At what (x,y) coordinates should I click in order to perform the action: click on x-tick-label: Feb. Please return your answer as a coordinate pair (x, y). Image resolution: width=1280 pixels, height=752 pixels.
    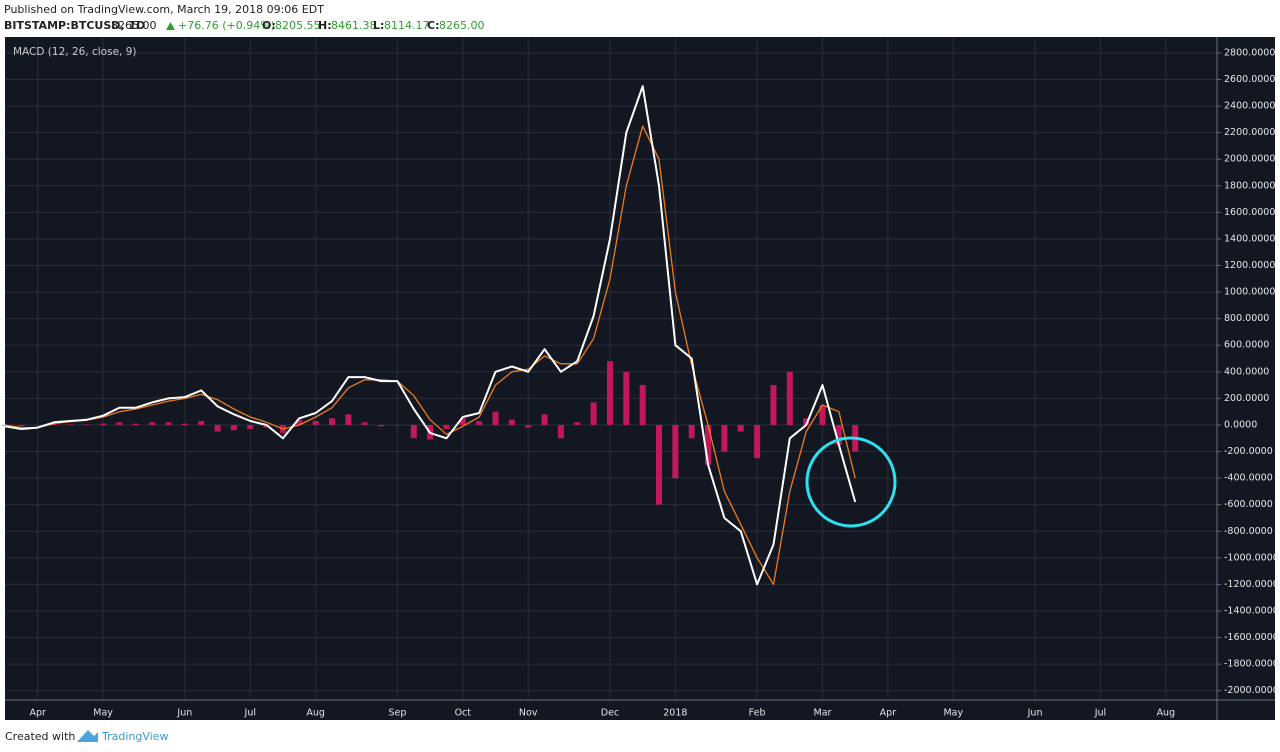
    Looking at the image, I should click on (757, 713).